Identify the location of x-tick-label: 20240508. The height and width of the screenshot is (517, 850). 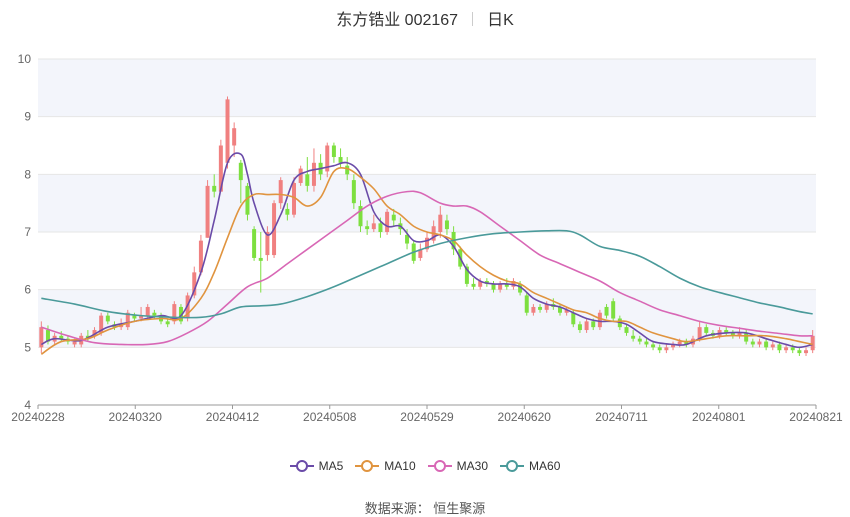
(330, 417).